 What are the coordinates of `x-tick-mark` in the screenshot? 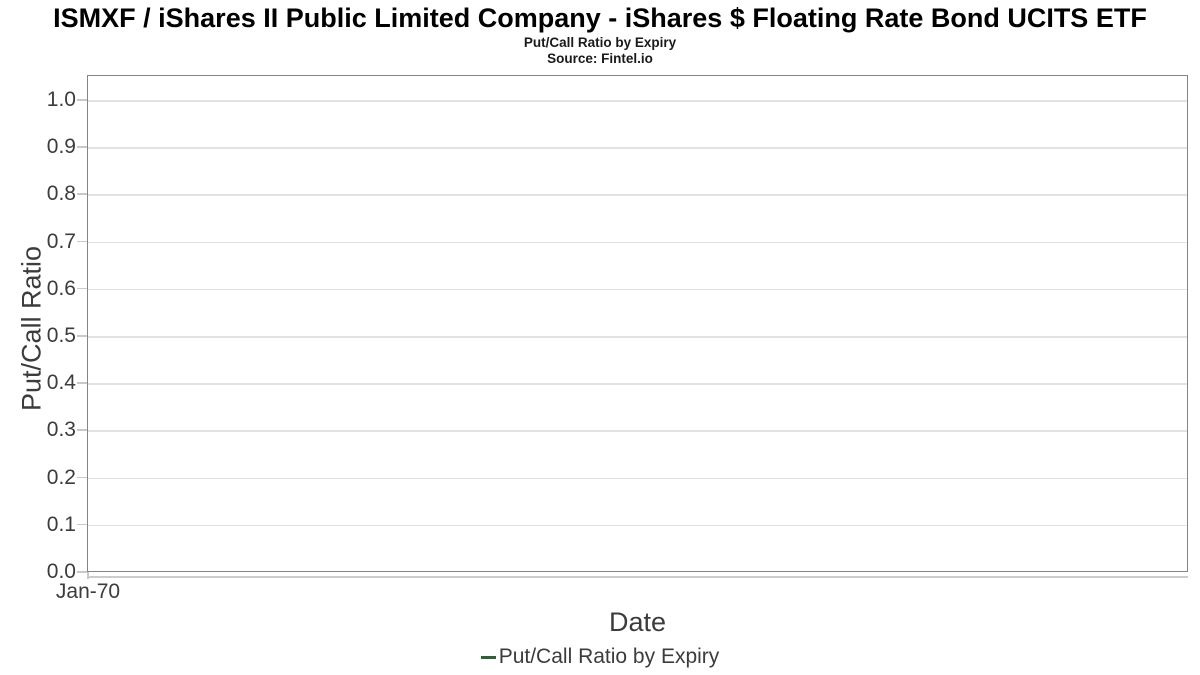 It's located at (88, 575).